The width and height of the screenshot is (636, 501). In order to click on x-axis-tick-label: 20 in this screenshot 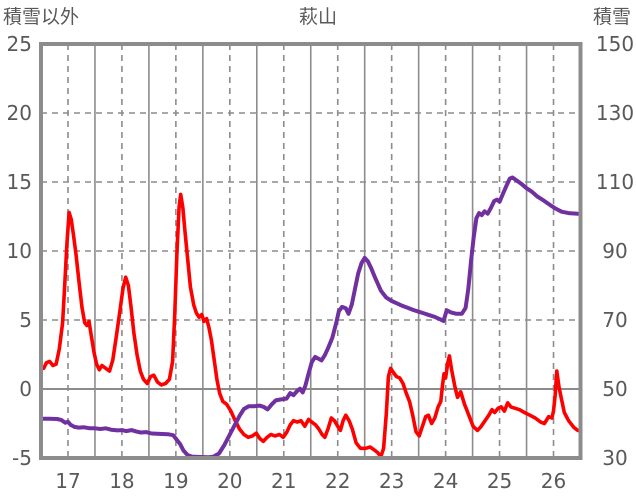, I will do `click(230, 481)`.